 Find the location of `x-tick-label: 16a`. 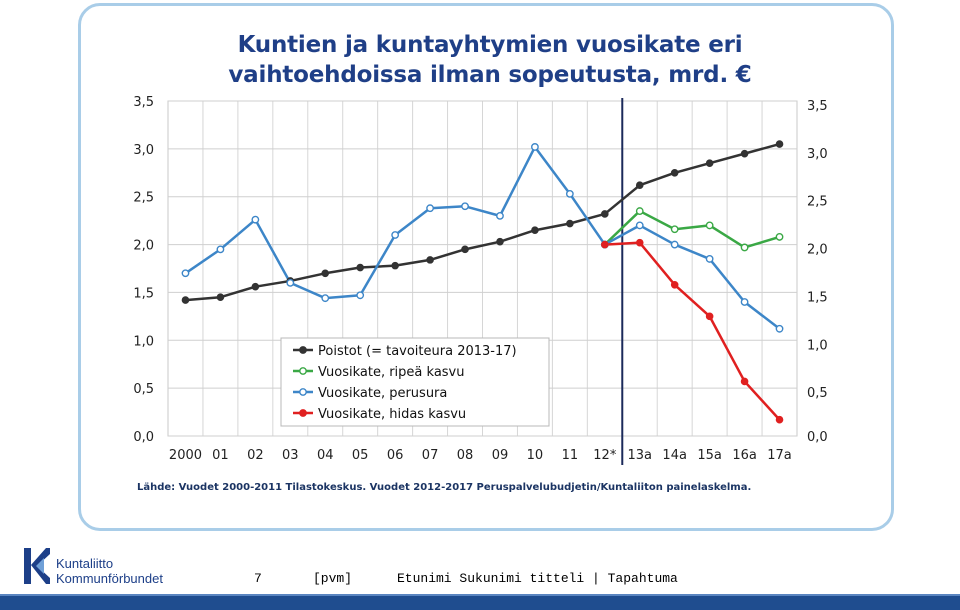

x-tick-label: 16a is located at coordinates (744, 455).